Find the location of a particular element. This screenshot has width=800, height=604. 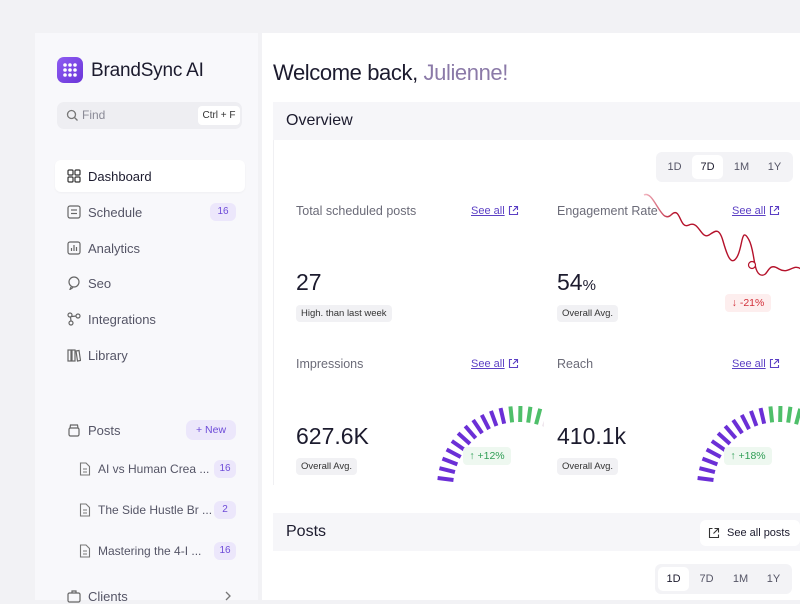

library-icon is located at coordinates (74, 355).